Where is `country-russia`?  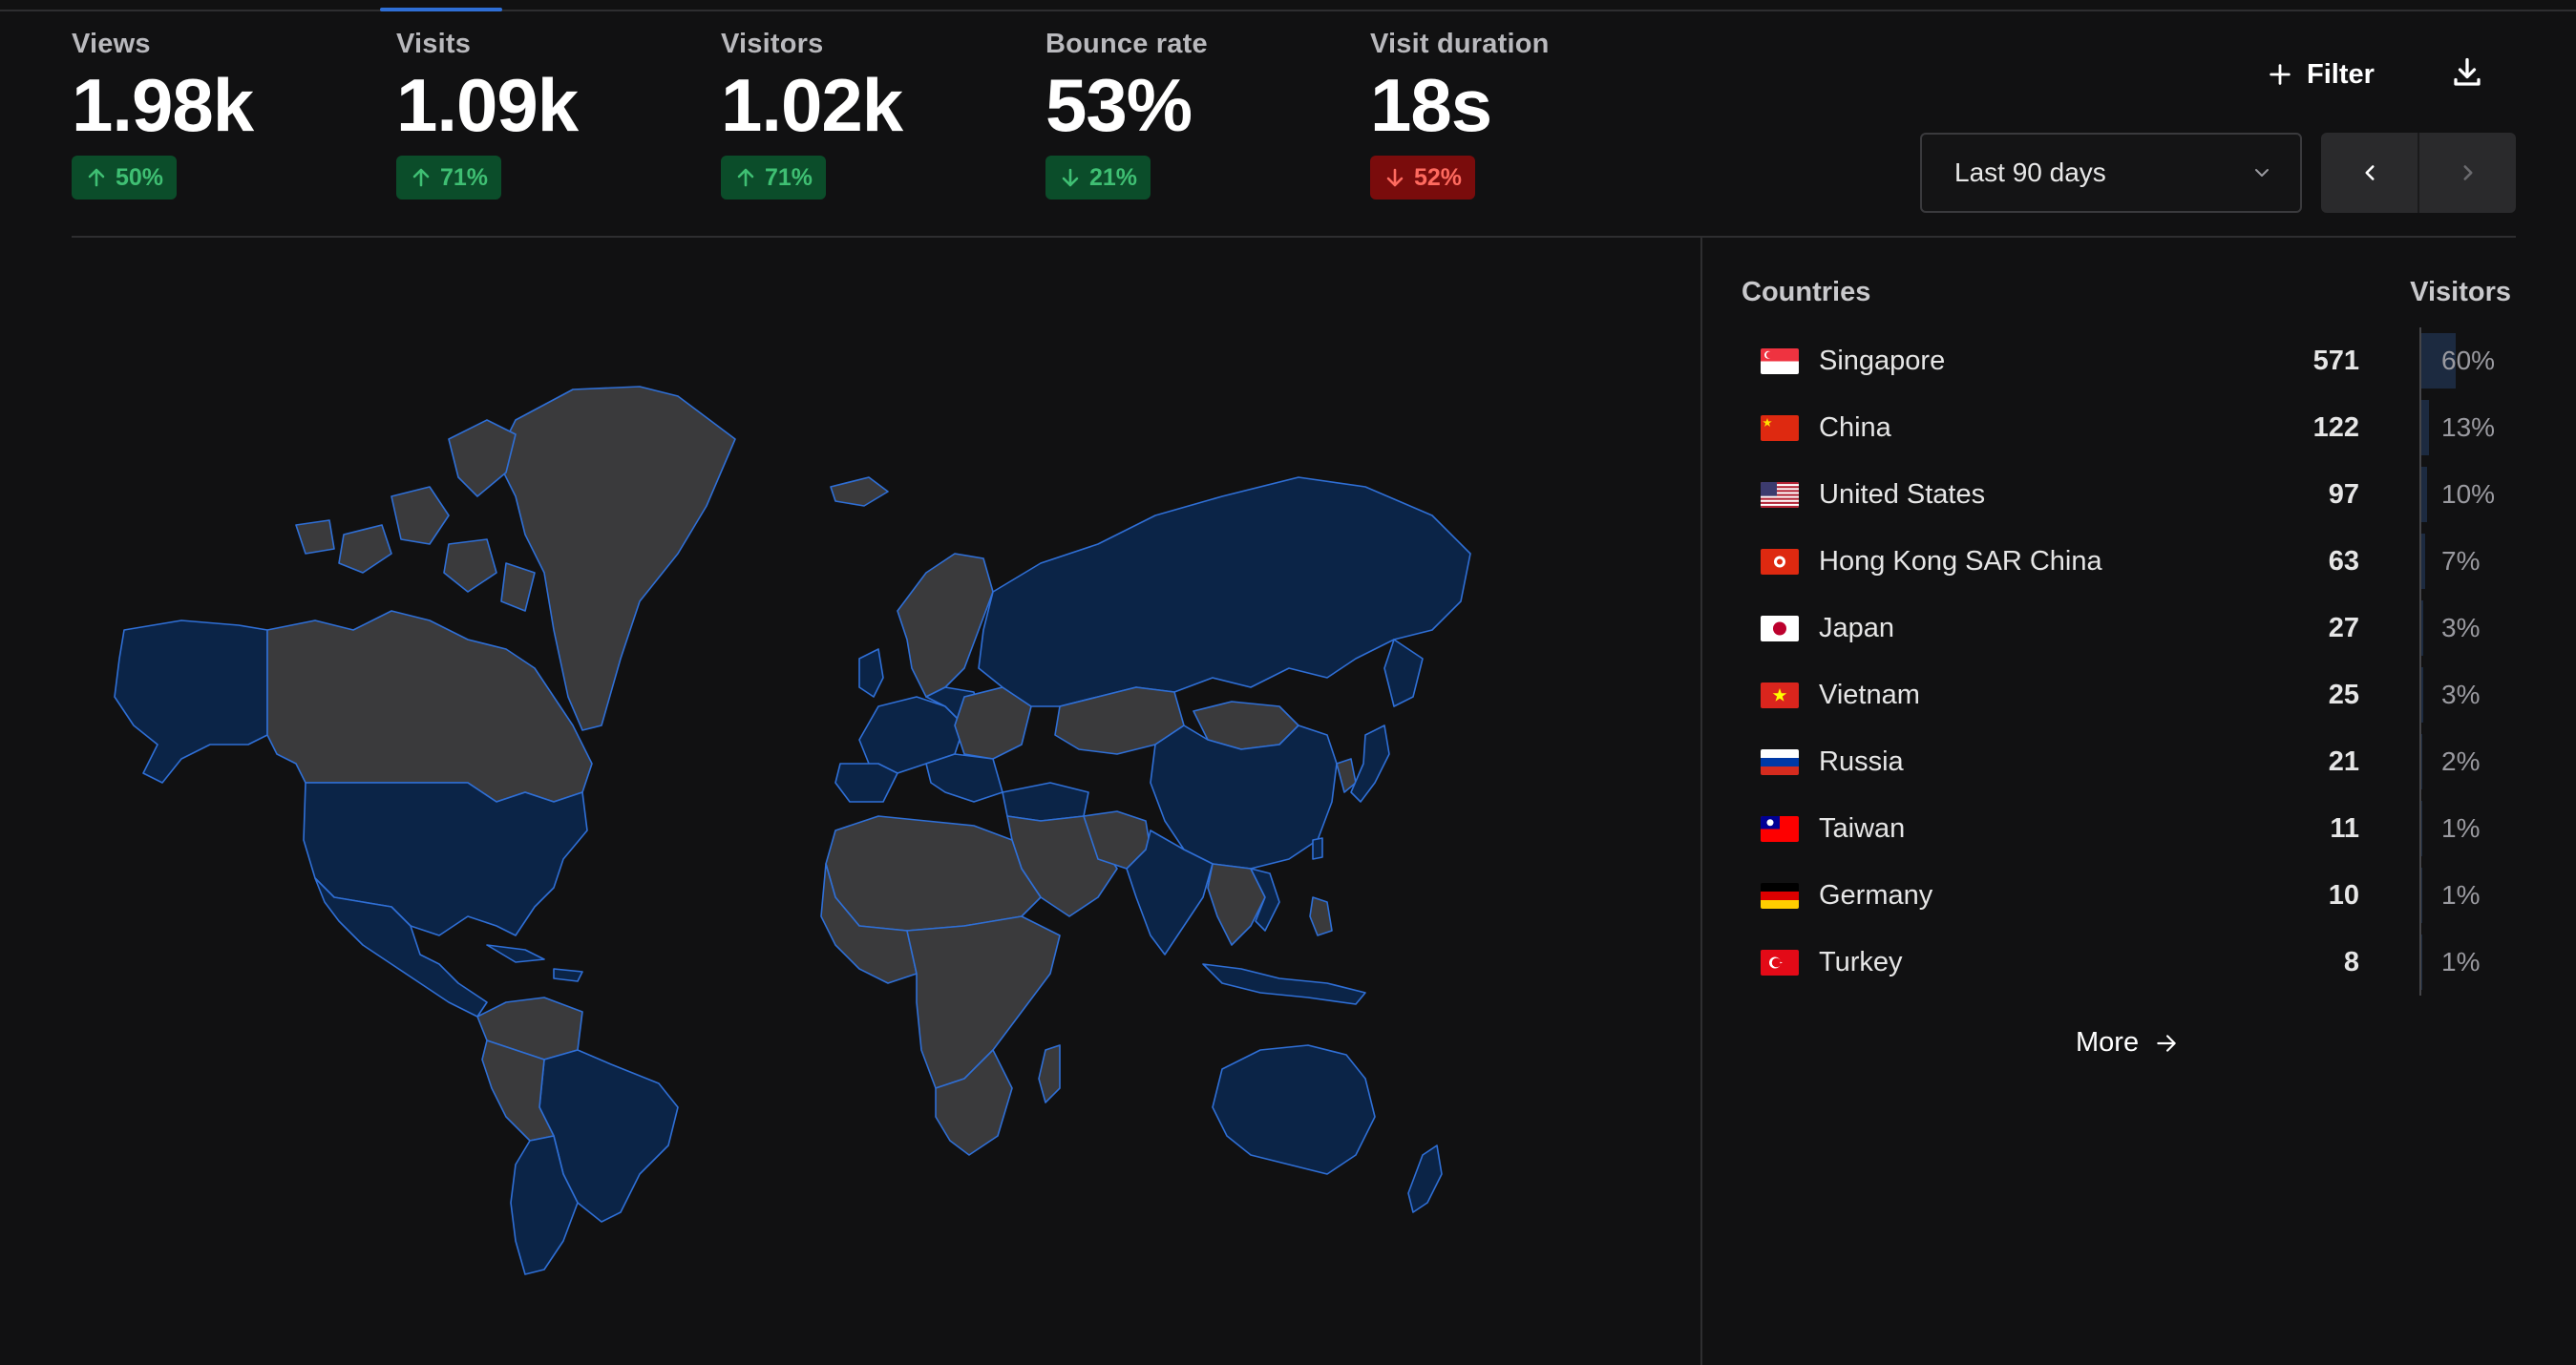 country-russia is located at coordinates (1224, 592).